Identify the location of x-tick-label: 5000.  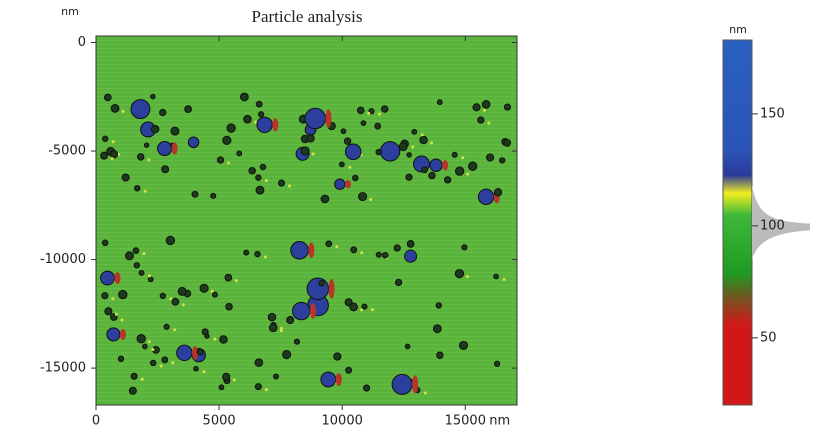
(219, 421).